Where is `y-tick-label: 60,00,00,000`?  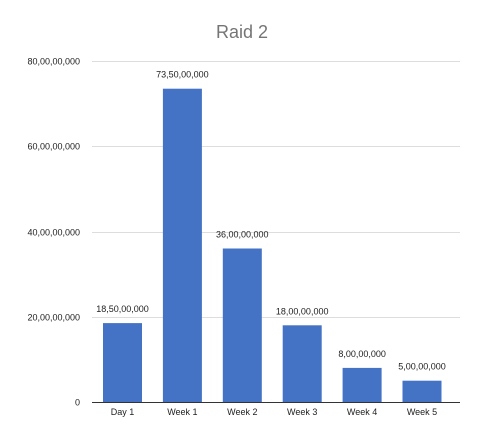 y-tick-label: 60,00,00,000 is located at coordinates (53, 147).